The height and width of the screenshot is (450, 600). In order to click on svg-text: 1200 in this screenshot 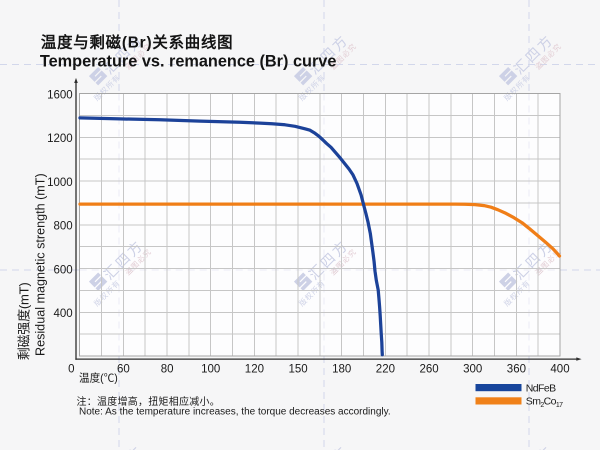, I will do `click(60, 139)`.